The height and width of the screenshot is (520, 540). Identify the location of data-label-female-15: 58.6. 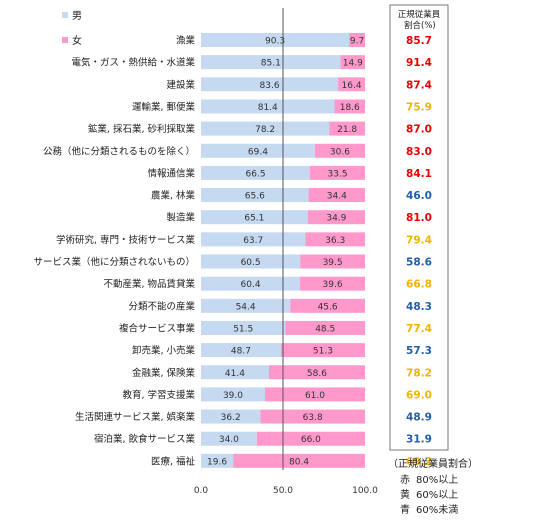
(317, 374).